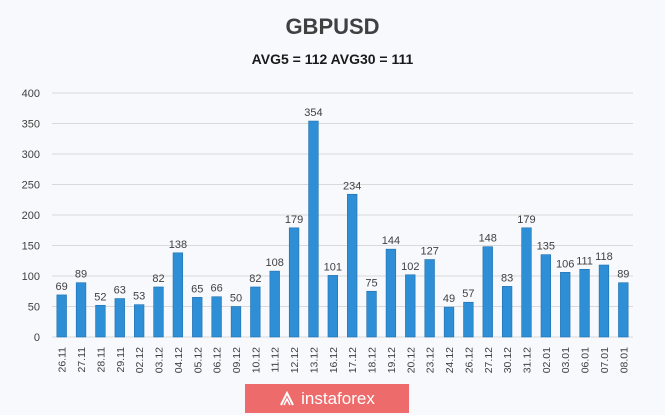 Image resolution: width=665 pixels, height=415 pixels. Describe the element at coordinates (332, 26) in the screenshot. I see `chart-title: GBPUSD` at that location.